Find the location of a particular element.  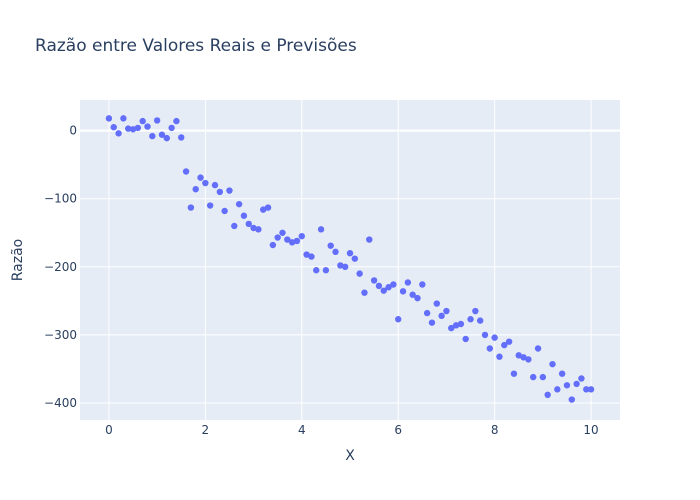

x-tick-label: 6 is located at coordinates (398, 430).